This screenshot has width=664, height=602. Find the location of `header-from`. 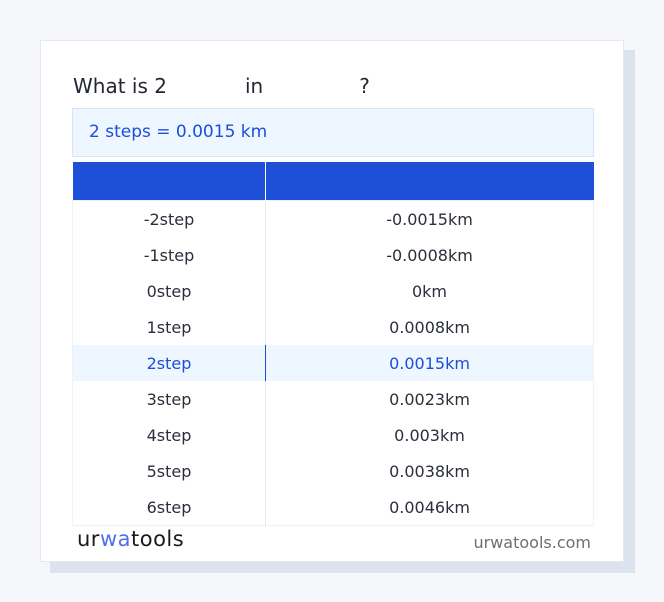

header-from is located at coordinates (169, 181).